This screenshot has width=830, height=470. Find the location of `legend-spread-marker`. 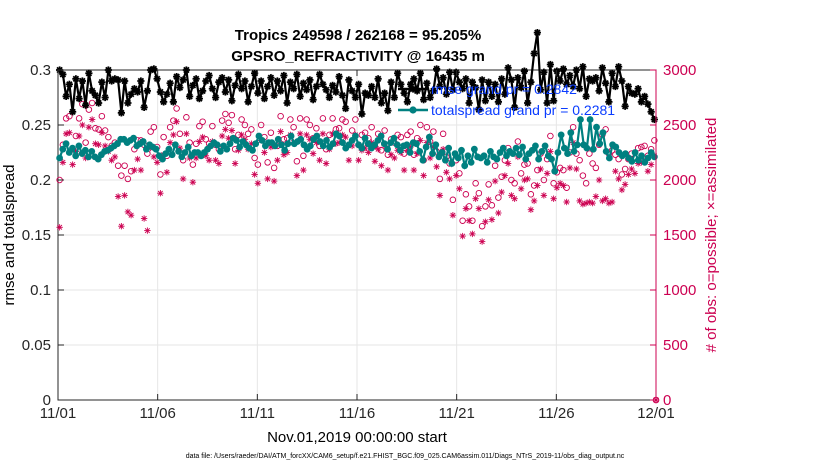

legend-spread-marker is located at coordinates (413, 110).